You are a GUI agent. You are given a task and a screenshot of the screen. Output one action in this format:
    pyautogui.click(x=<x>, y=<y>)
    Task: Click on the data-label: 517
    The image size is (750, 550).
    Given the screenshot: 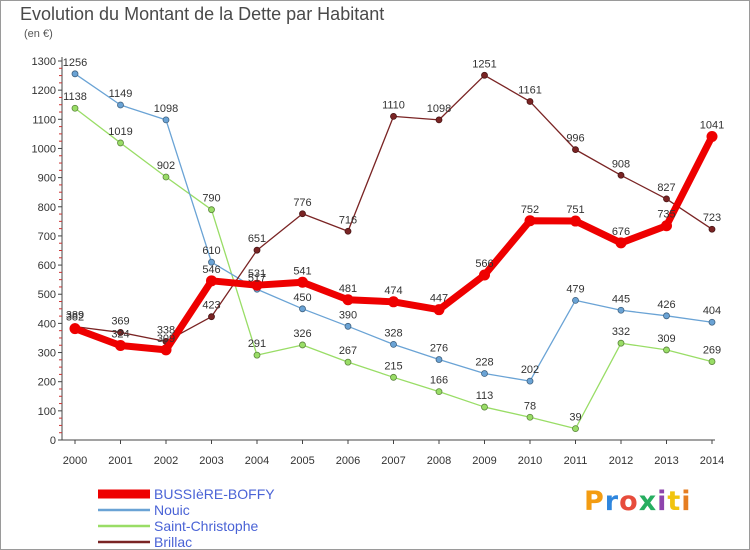 What is the action you would take?
    pyautogui.click(x=257, y=278)
    